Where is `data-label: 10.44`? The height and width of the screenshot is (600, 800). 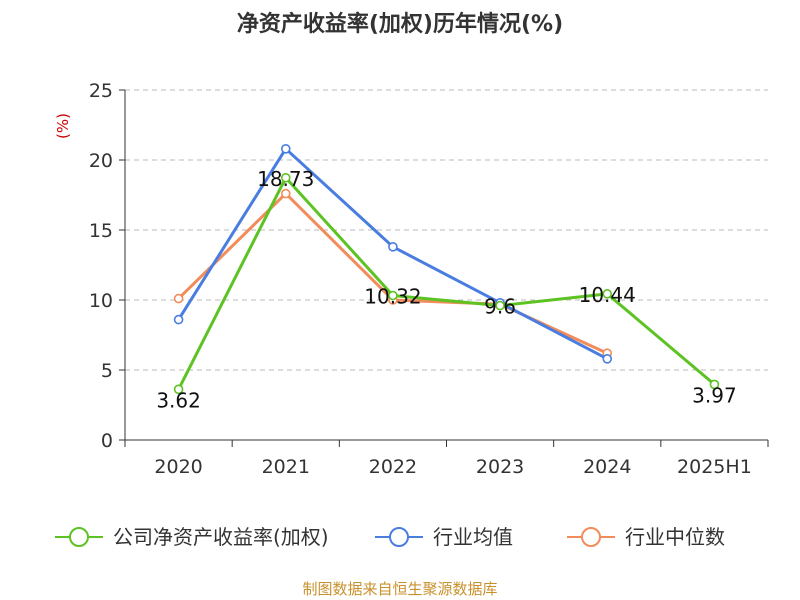
data-label: 10.44 is located at coordinates (607, 295).